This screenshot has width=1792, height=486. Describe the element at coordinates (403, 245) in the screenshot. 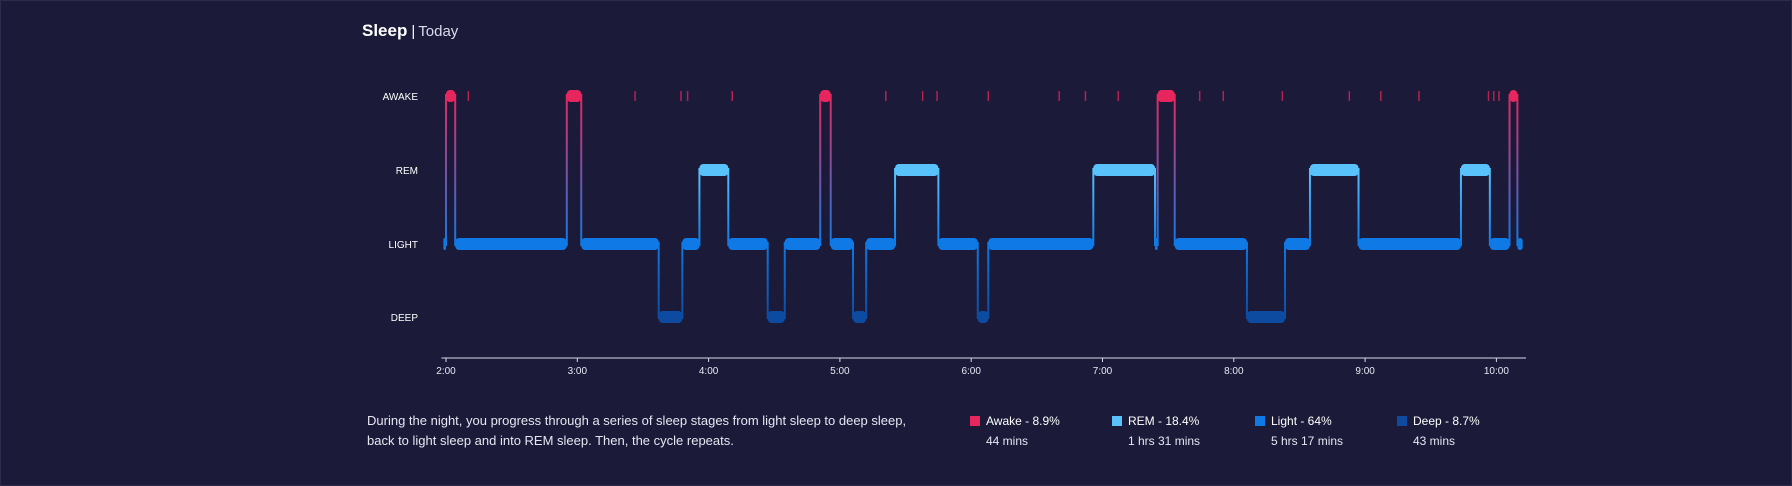

I see `y-label-light: LIGHT` at that location.